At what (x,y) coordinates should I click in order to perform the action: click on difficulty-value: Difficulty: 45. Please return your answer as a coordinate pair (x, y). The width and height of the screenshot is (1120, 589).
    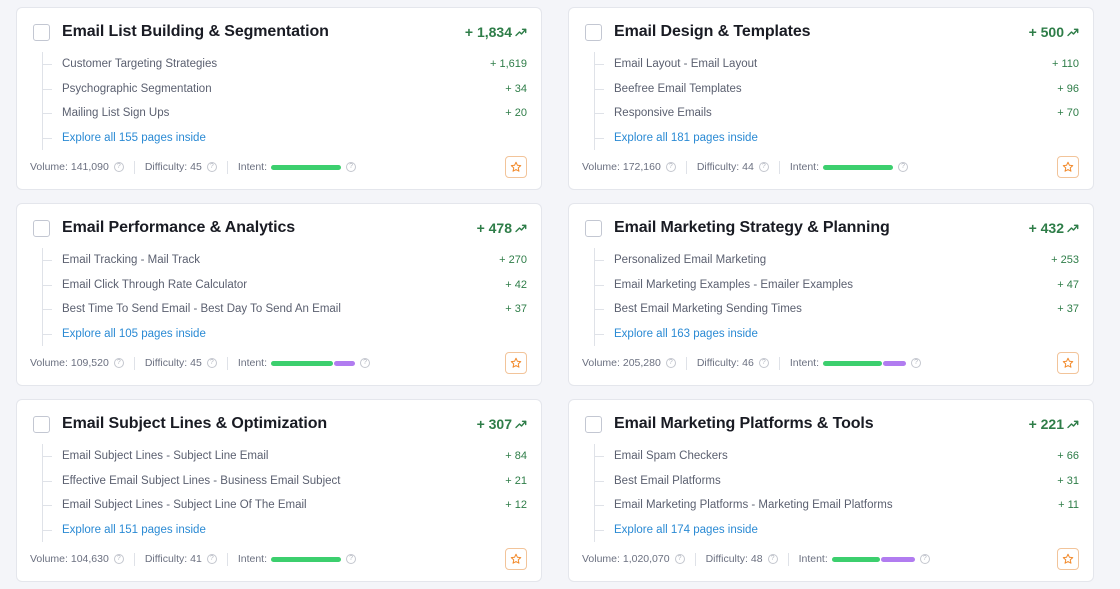
    Looking at the image, I should click on (173, 363).